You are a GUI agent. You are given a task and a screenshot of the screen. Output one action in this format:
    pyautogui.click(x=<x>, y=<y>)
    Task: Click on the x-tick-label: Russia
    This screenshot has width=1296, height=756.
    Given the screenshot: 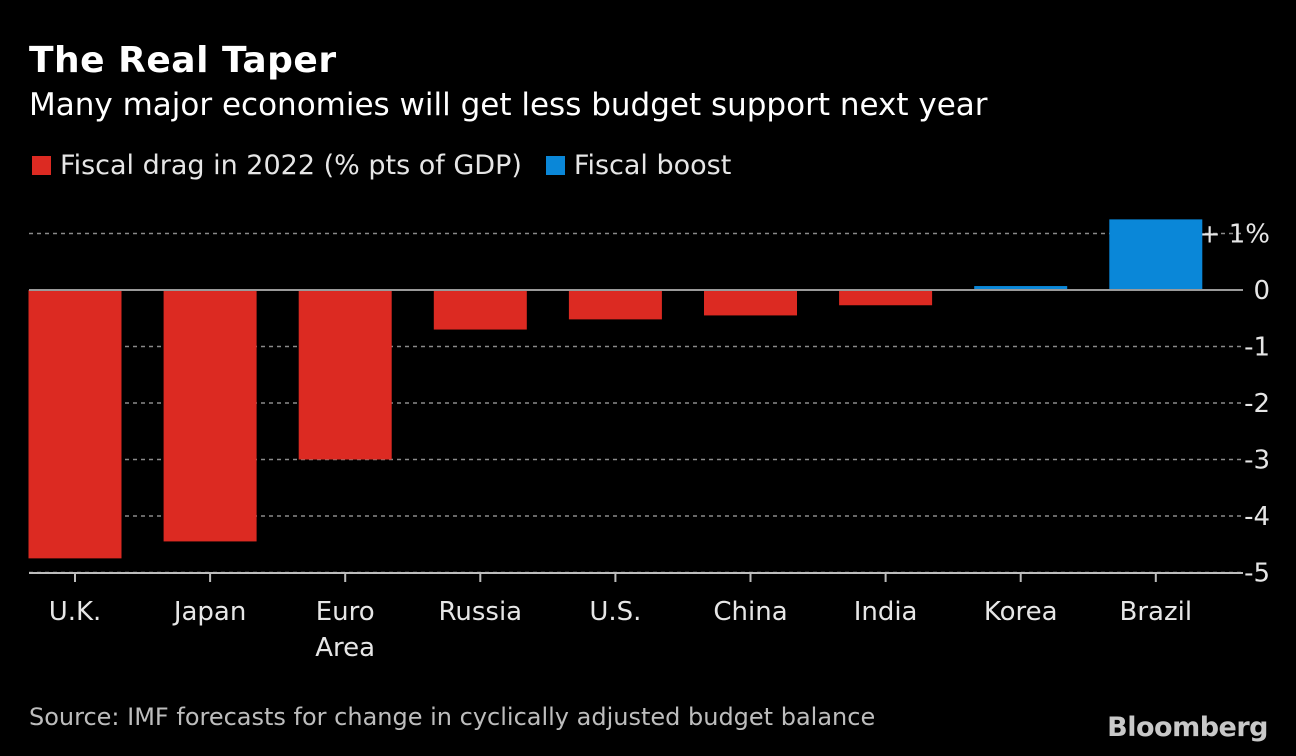 What is the action you would take?
    pyautogui.click(x=480, y=612)
    